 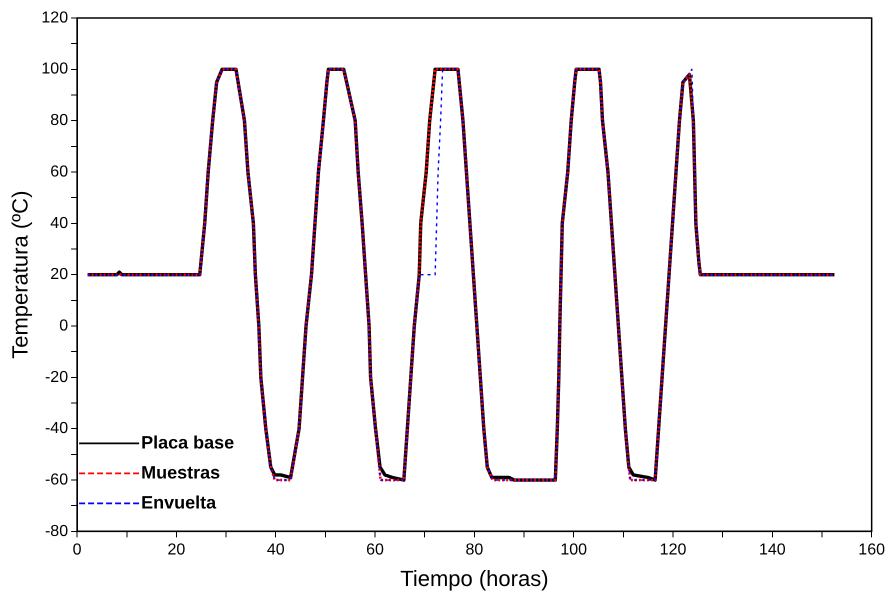 I want to click on x-tick-label: 0, so click(x=77, y=549).